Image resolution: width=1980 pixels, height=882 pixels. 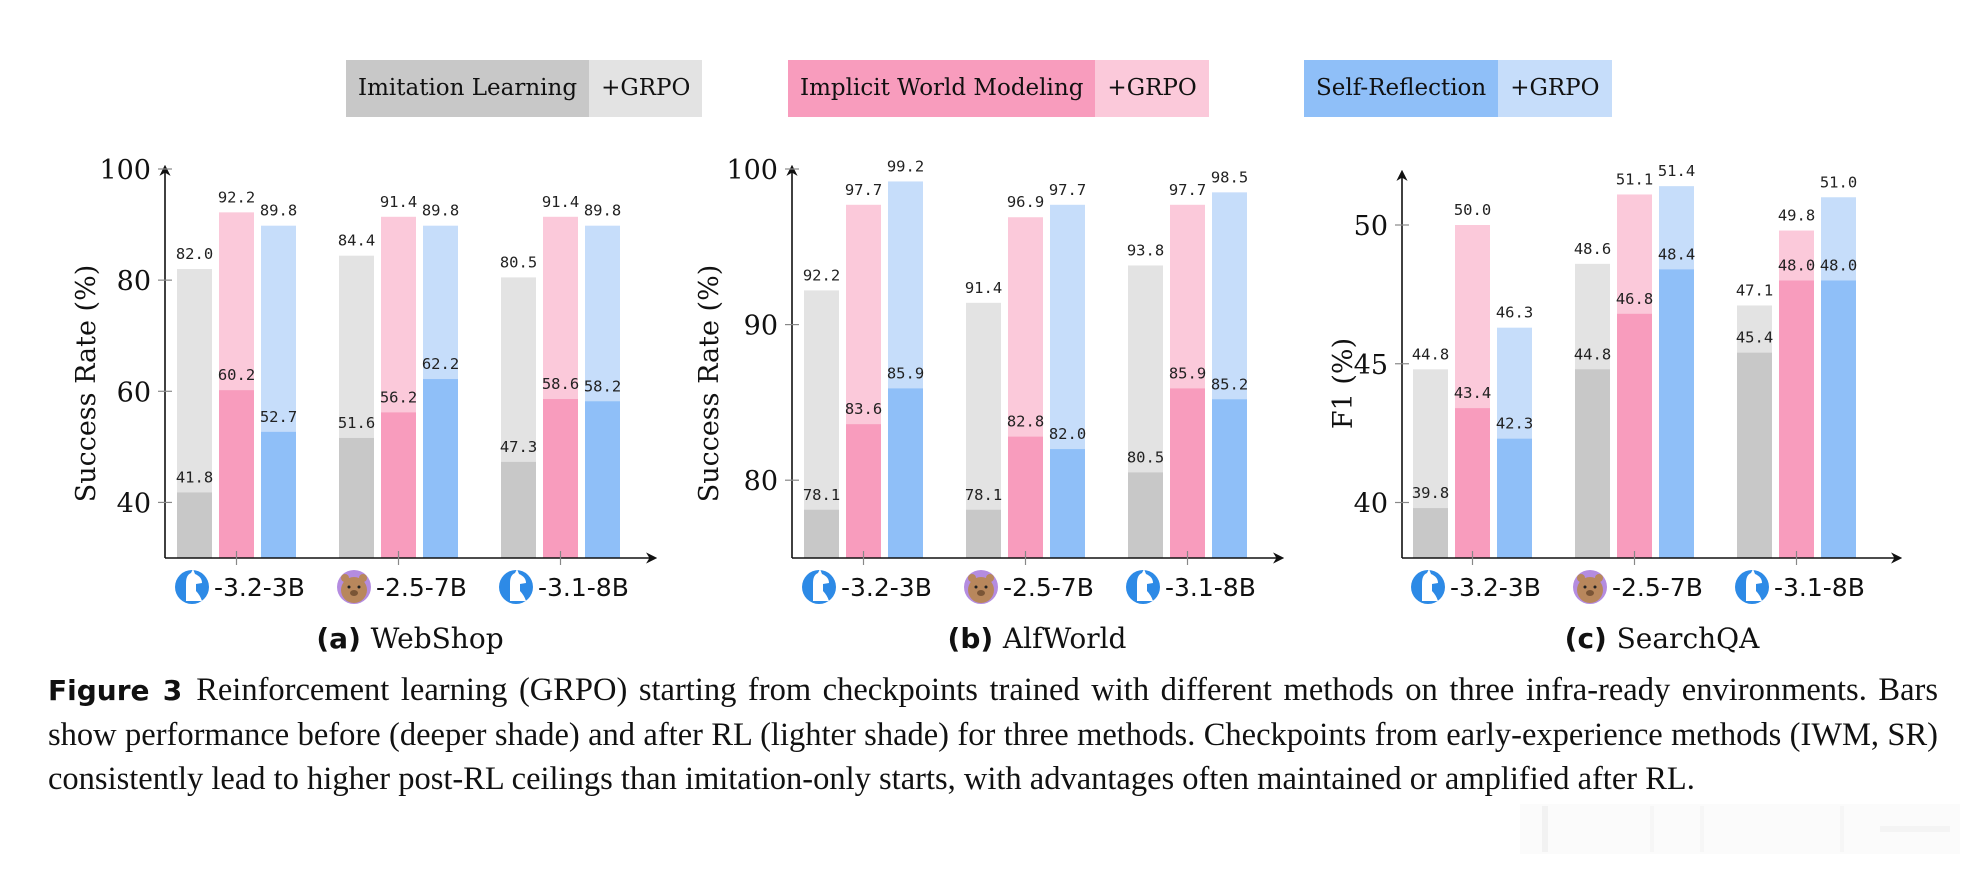 I want to click on legend-self-reflection: Self-Reflection +GRPO, so click(x=1458, y=88).